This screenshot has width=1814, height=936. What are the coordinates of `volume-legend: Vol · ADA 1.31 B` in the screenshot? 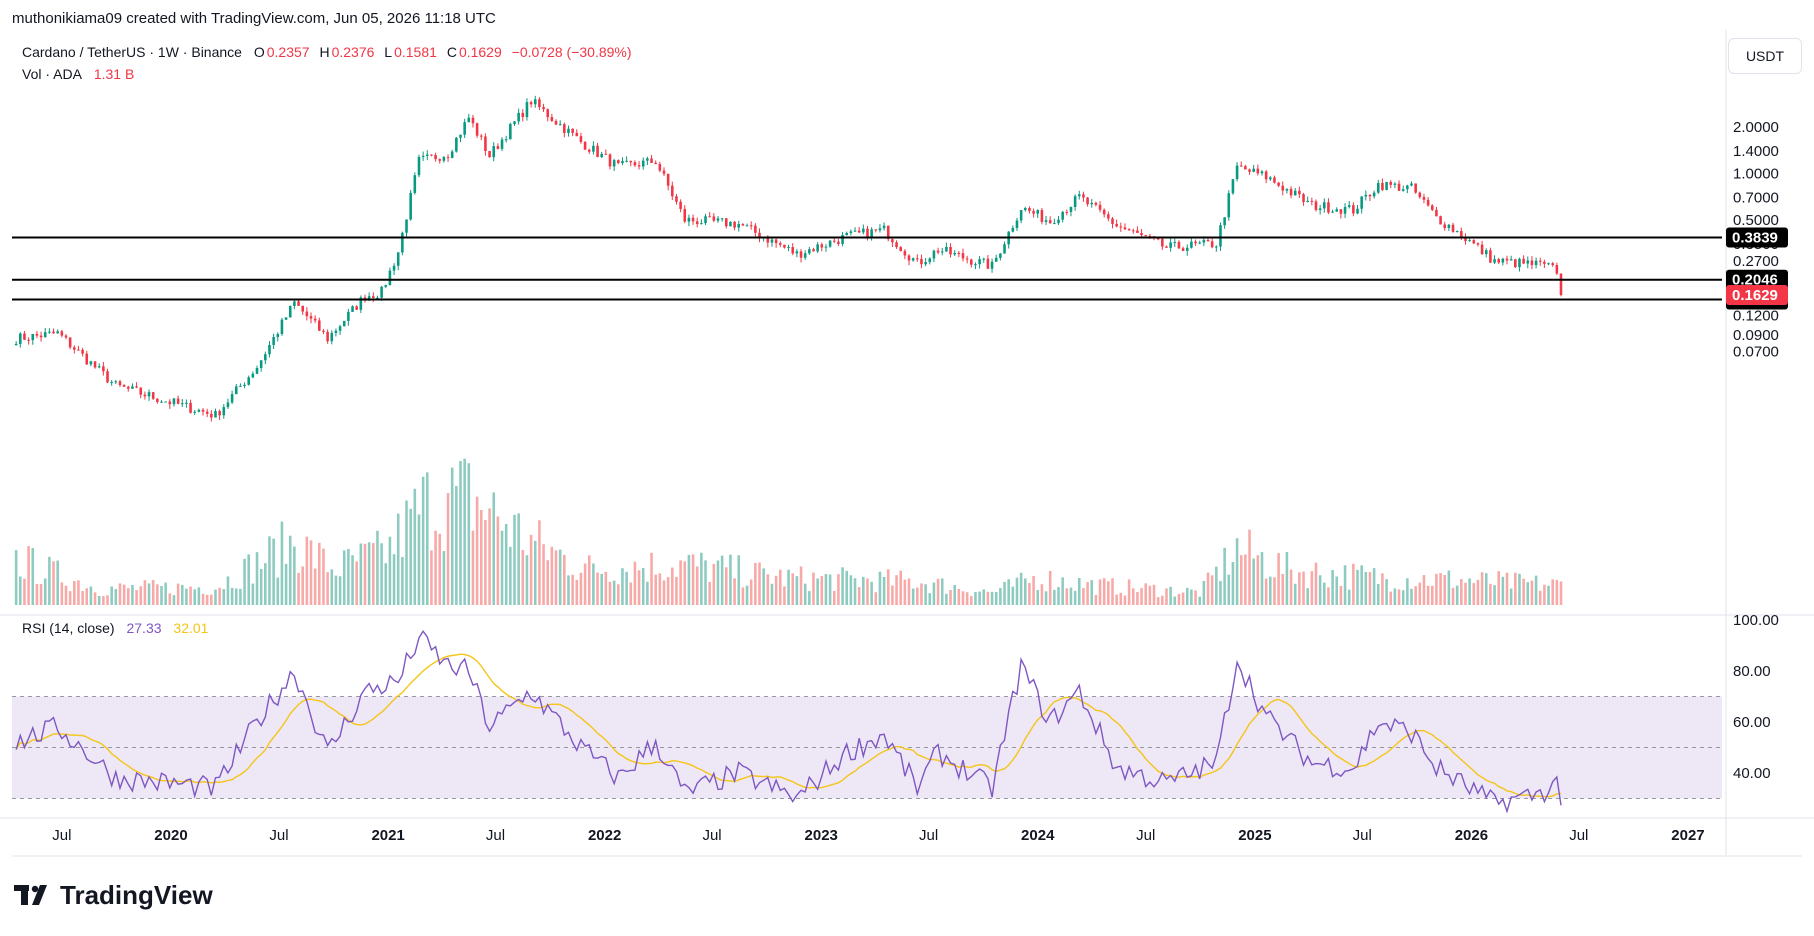 It's located at (79, 74).